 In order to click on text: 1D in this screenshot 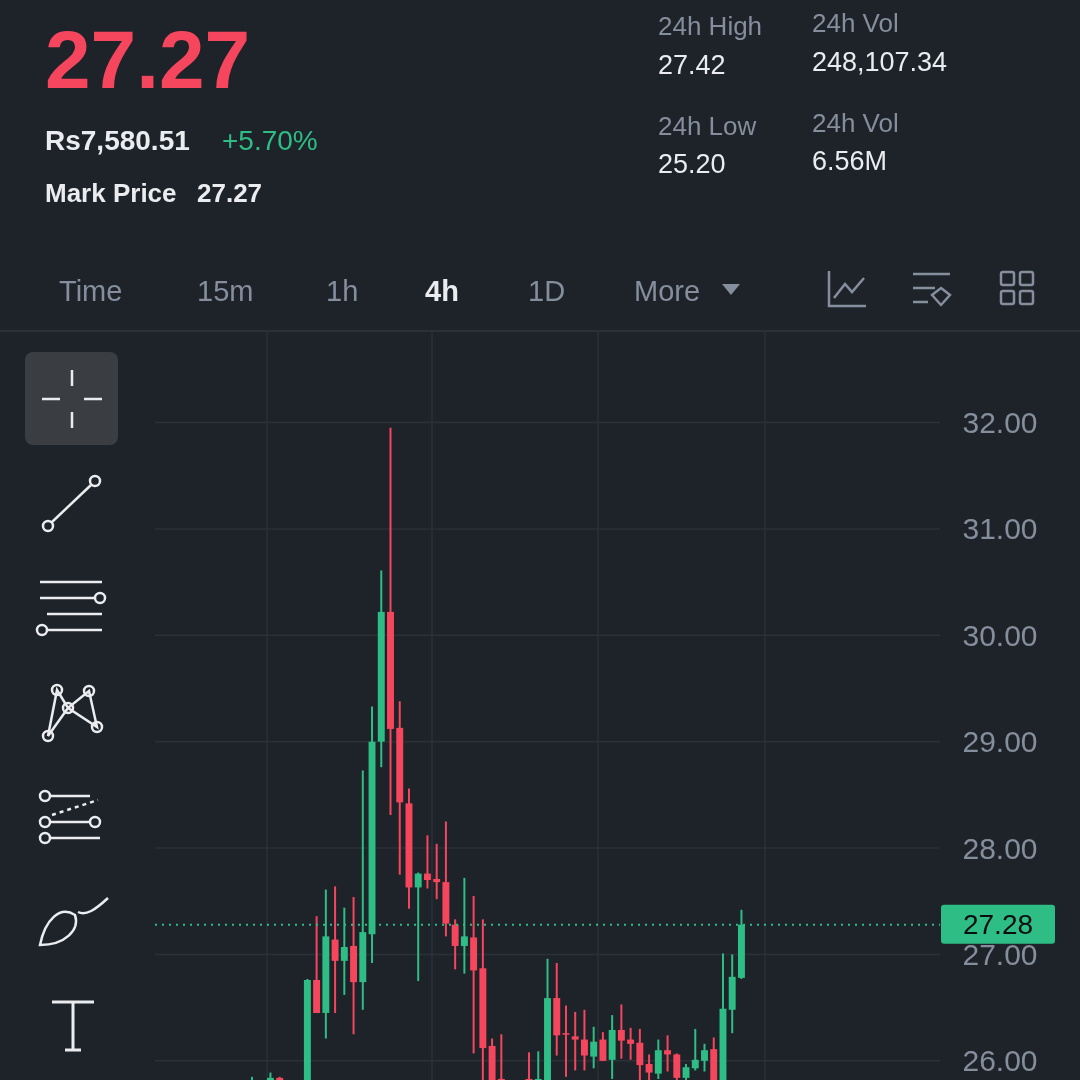, I will do `click(547, 291)`.